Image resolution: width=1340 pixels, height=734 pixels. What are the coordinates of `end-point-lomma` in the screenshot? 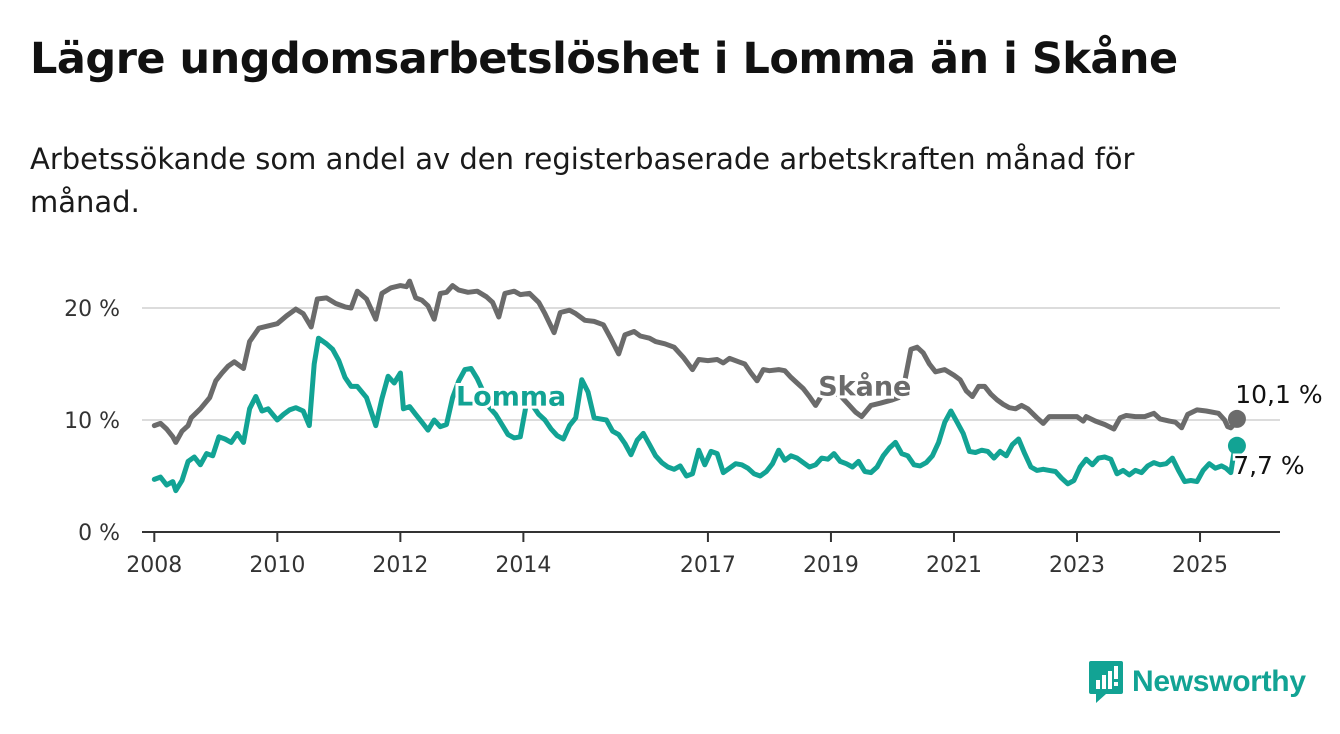 It's located at (1236, 445).